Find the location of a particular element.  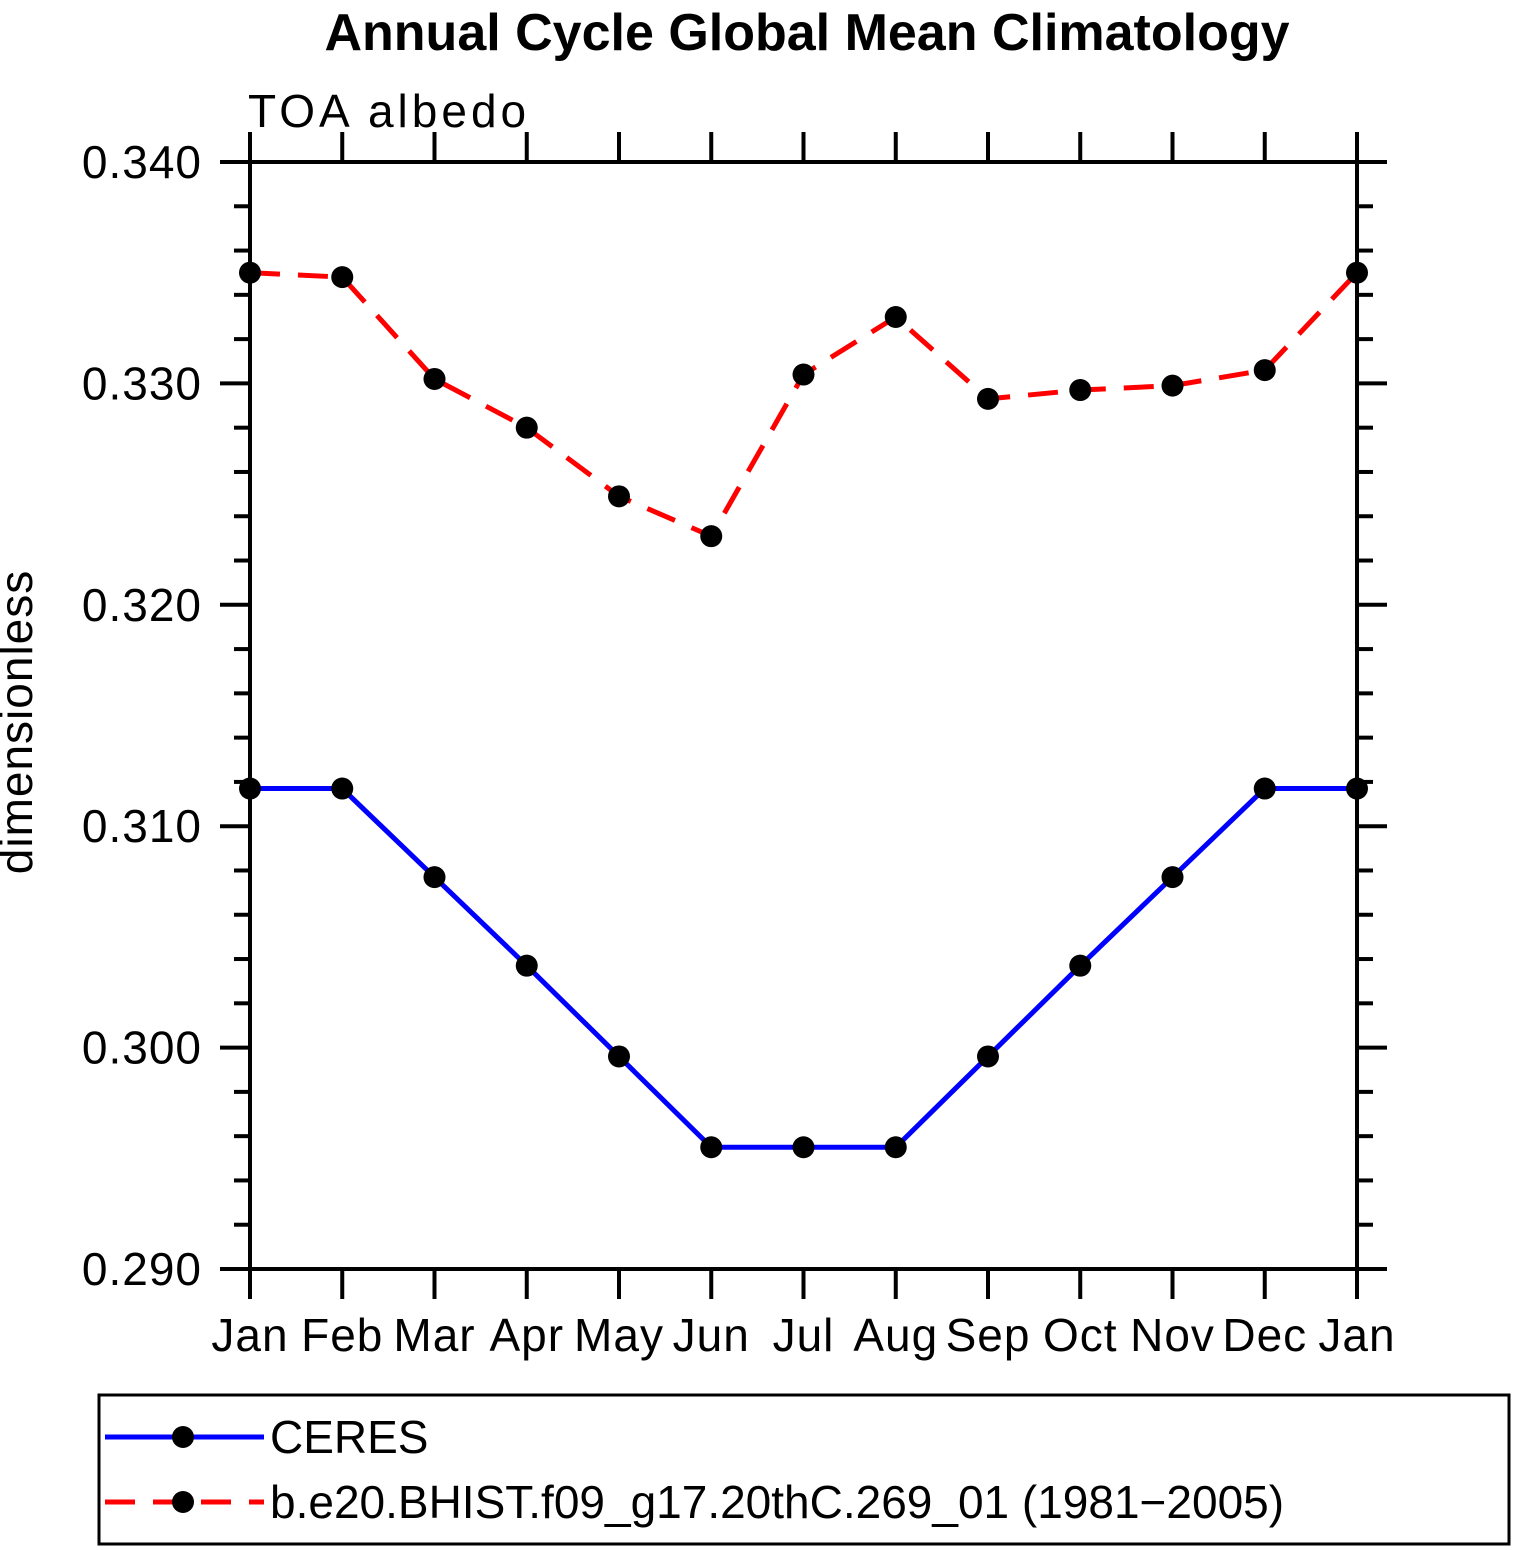

x-tick-label: Jul is located at coordinates (804, 1335).